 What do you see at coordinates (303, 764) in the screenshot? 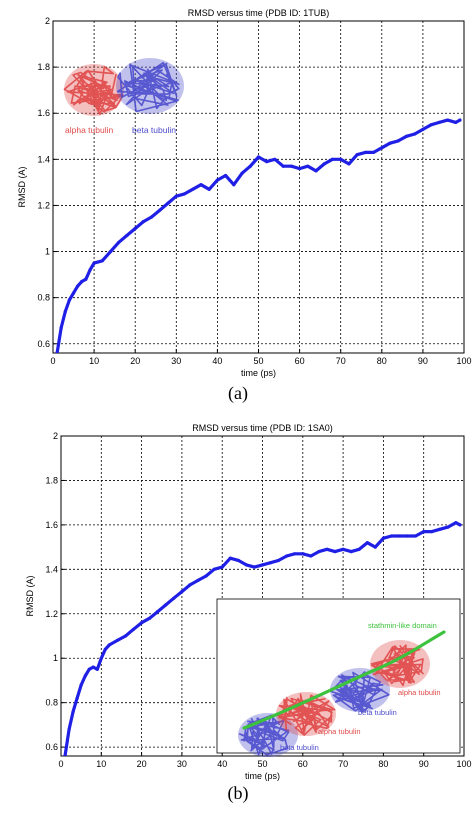
I see `x-tick-label: 60` at bounding box center [303, 764].